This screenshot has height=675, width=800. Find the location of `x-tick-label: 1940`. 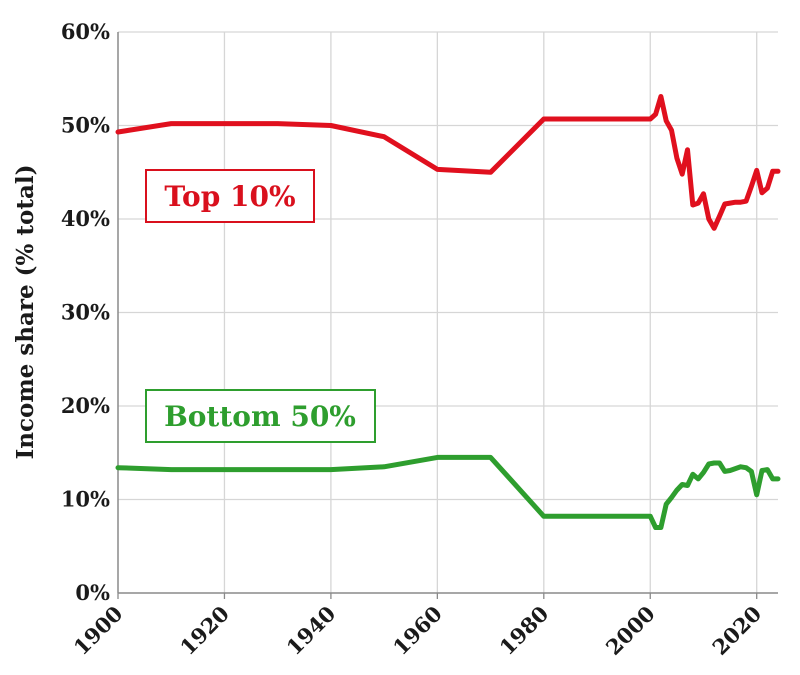

x-tick-label: 1940 is located at coordinates (310, 630).